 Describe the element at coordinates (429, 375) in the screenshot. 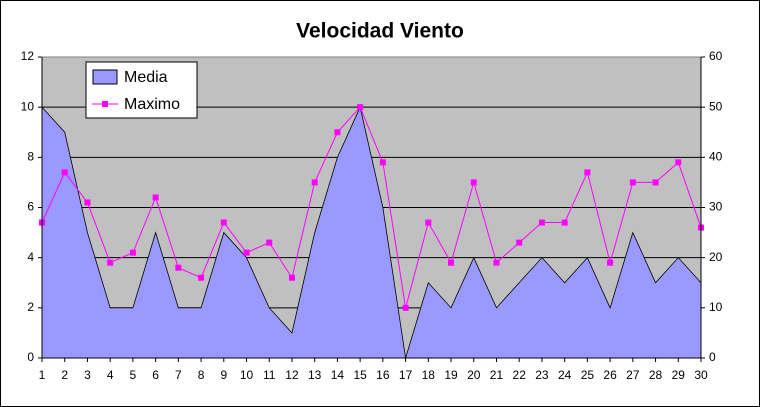

I see `x-tick-label: 18` at that location.